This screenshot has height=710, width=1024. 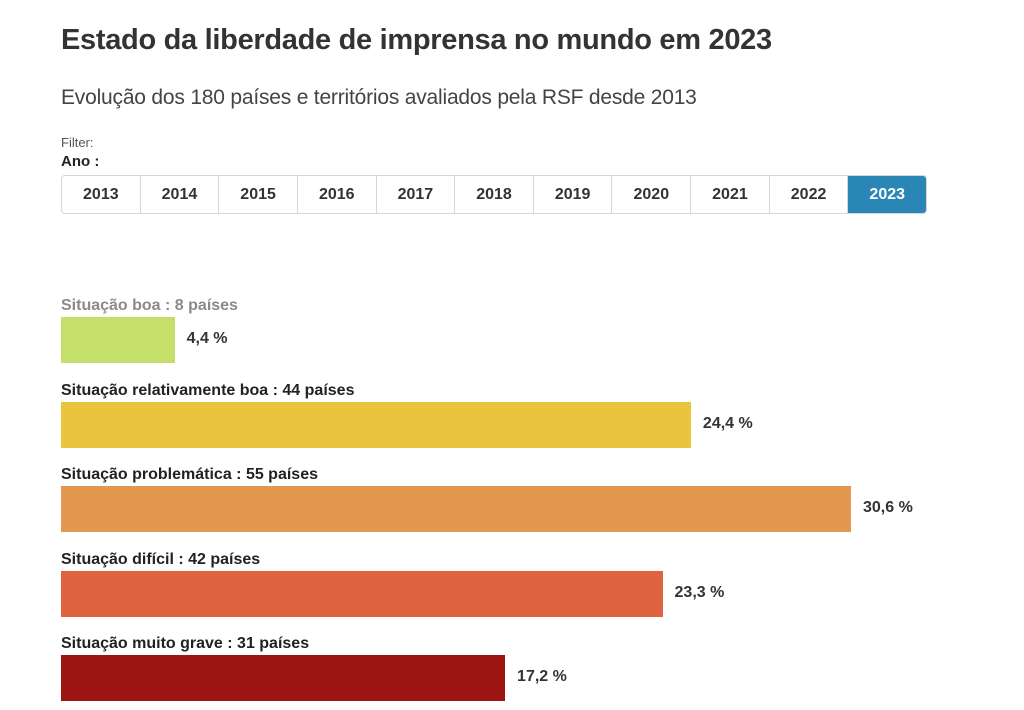 What do you see at coordinates (416, 194) in the screenshot?
I see `year-tab-2017: 2017` at bounding box center [416, 194].